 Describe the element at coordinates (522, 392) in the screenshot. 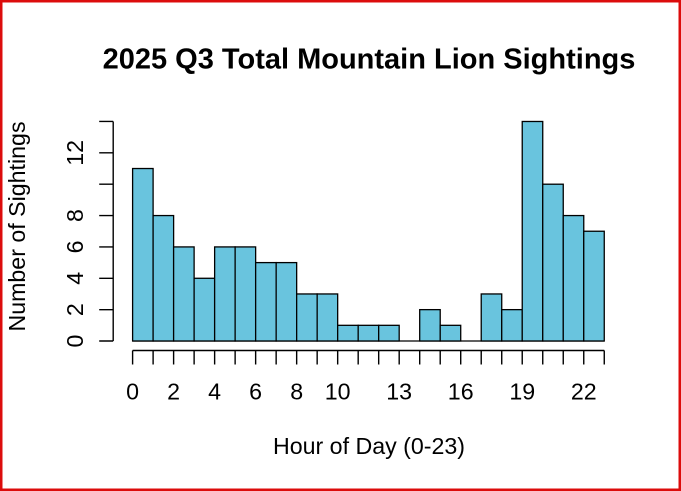

I see `svg-text: 19` at that location.